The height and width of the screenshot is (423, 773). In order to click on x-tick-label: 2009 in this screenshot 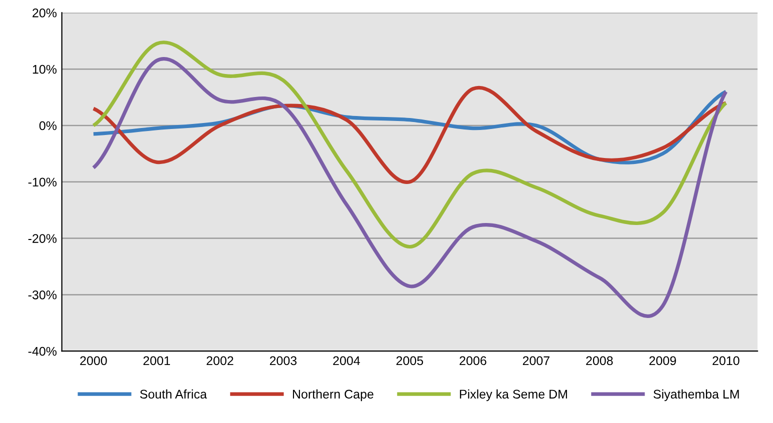, I will do `click(662, 361)`.